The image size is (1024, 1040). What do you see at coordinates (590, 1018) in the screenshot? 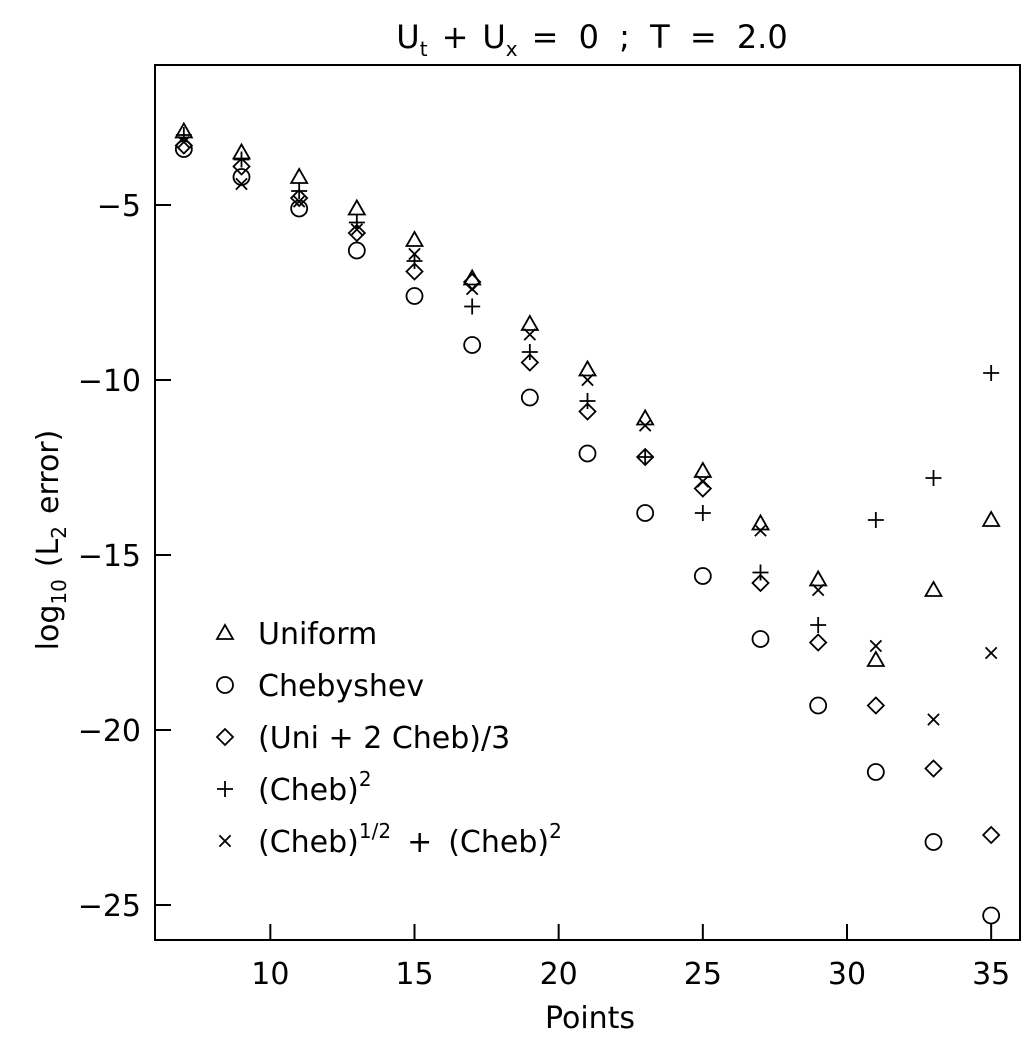
I see `x-axis-title: Points` at bounding box center [590, 1018].